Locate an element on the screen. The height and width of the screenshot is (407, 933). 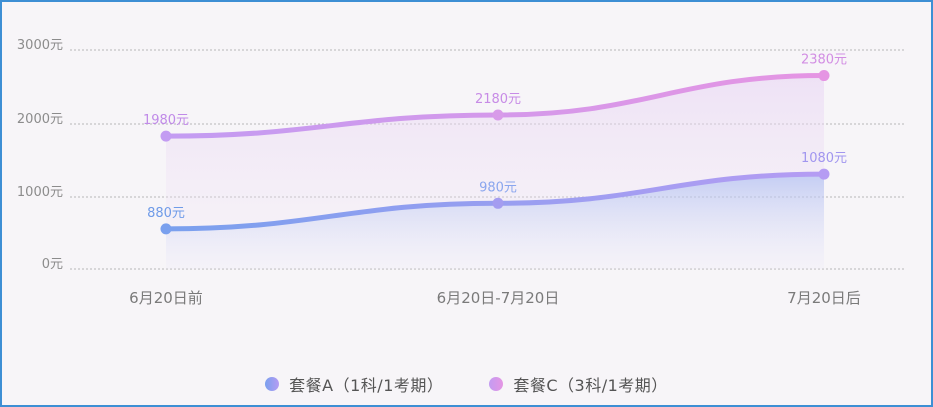
data-label: 2380元 is located at coordinates (824, 60).